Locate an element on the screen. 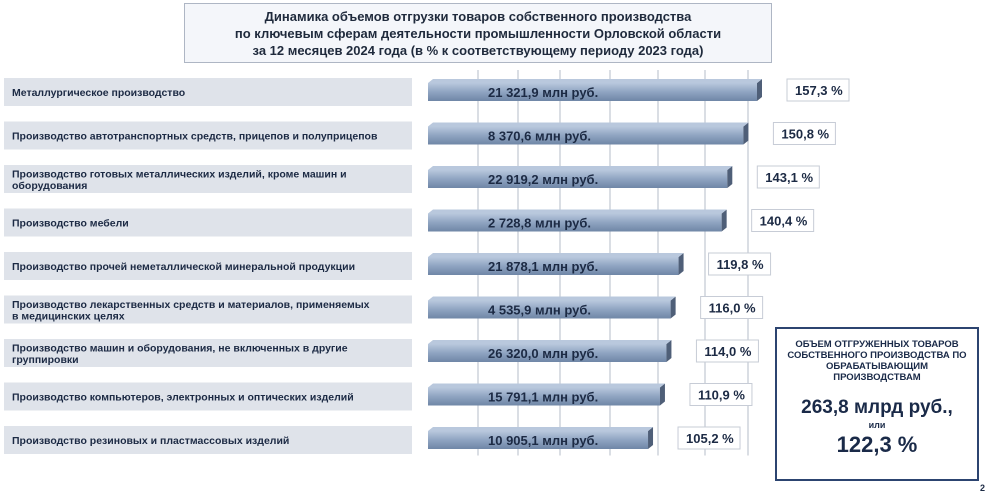 The image size is (987, 497). volume-label-0: 21 321,9 млн руб. is located at coordinates (543, 92).